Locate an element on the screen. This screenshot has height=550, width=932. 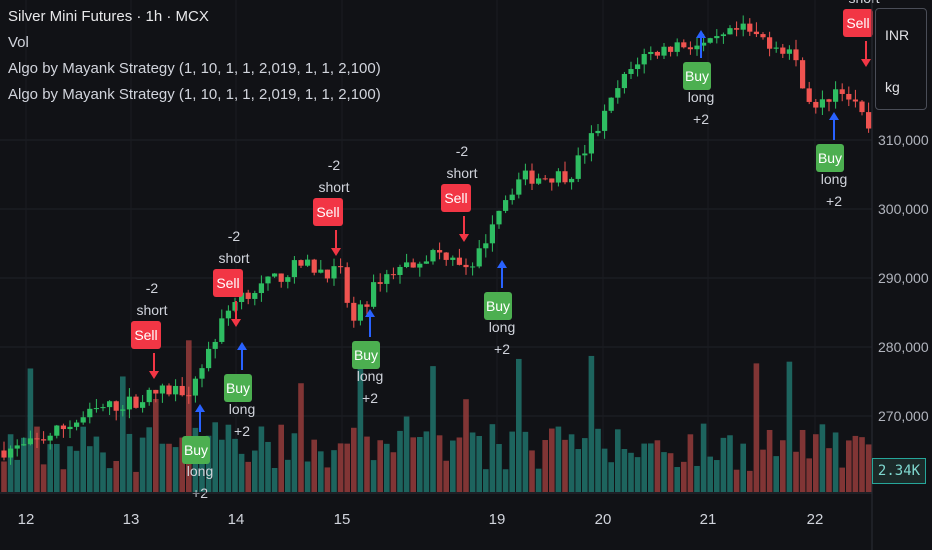
price-tick-label: 290,000 is located at coordinates (903, 278).